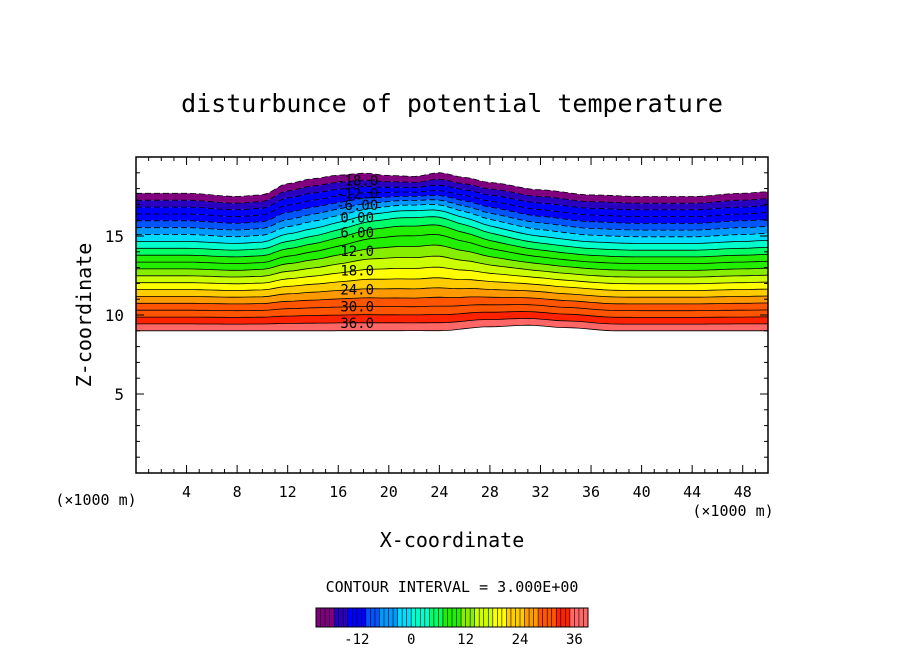  What do you see at coordinates (357, 324) in the screenshot?
I see `contour-label: 36.0` at bounding box center [357, 324].